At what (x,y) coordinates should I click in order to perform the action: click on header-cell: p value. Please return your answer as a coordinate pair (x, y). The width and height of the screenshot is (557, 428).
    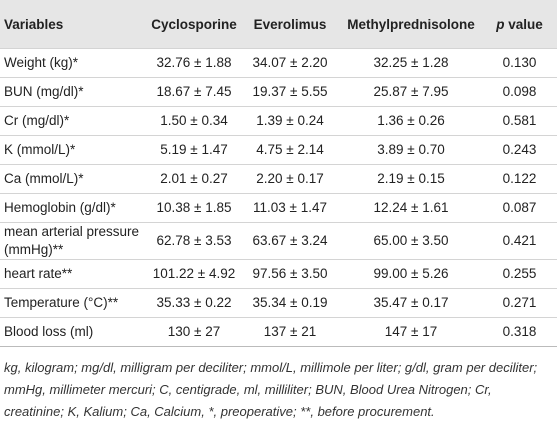
    Looking at the image, I should click on (519, 24).